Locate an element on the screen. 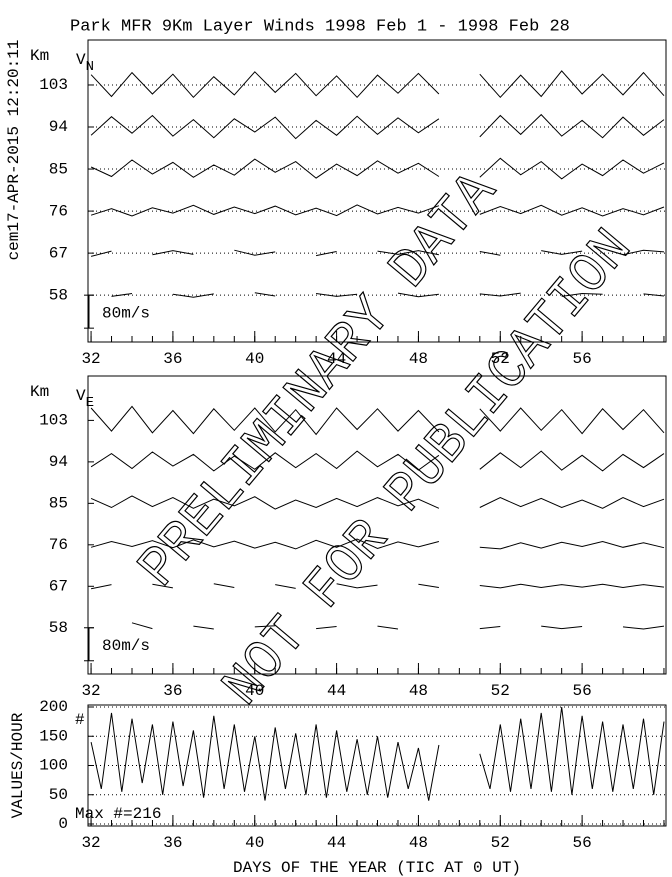  y-tick-label: 0 is located at coordinates (63, 824).